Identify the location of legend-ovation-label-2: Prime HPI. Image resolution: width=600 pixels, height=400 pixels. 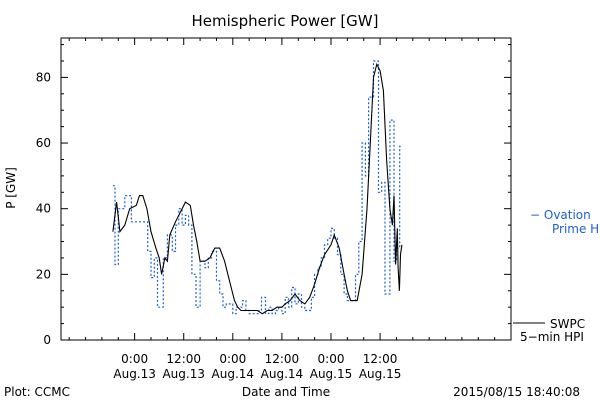
(576, 229).